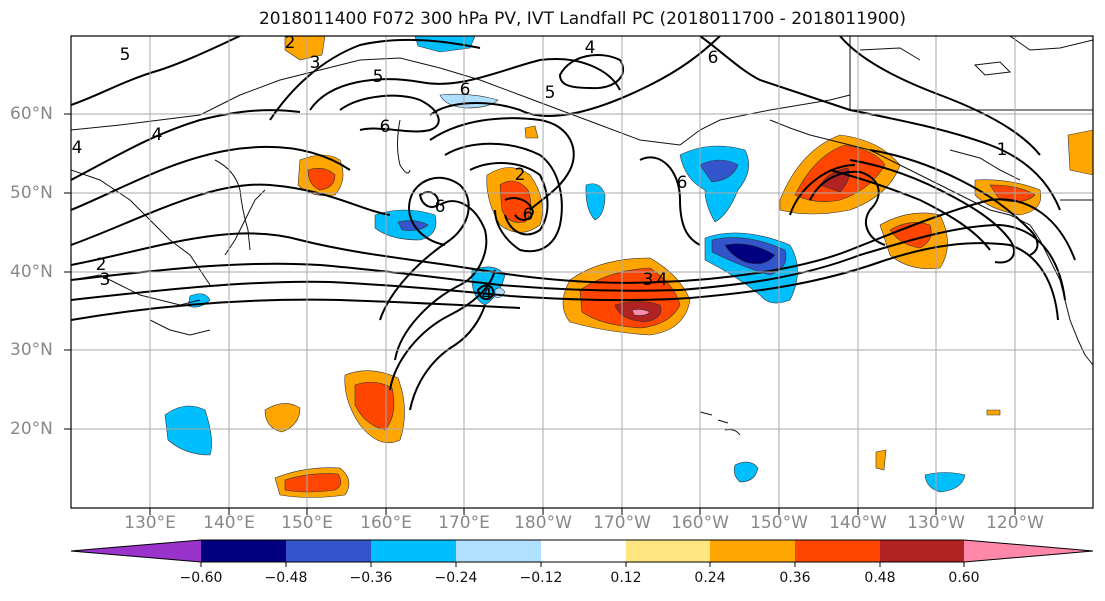 The height and width of the screenshot is (601, 1105). Describe the element at coordinates (626, 578) in the screenshot. I see `colorbar-tick-label: 0.12` at that location.